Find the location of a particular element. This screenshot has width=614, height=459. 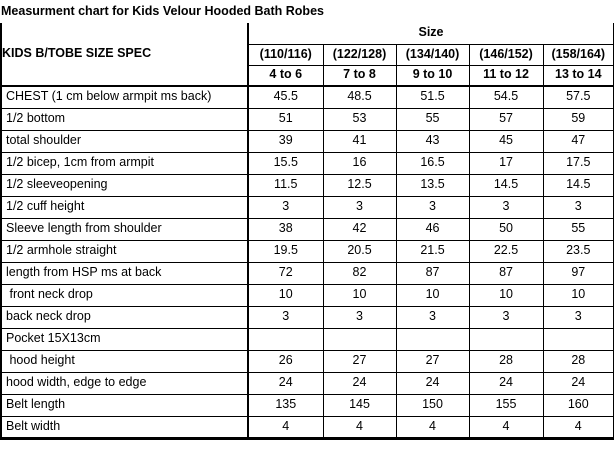

table-row: length from HSP ms at back 72 82 87 87 97 is located at coordinates (307, 273).